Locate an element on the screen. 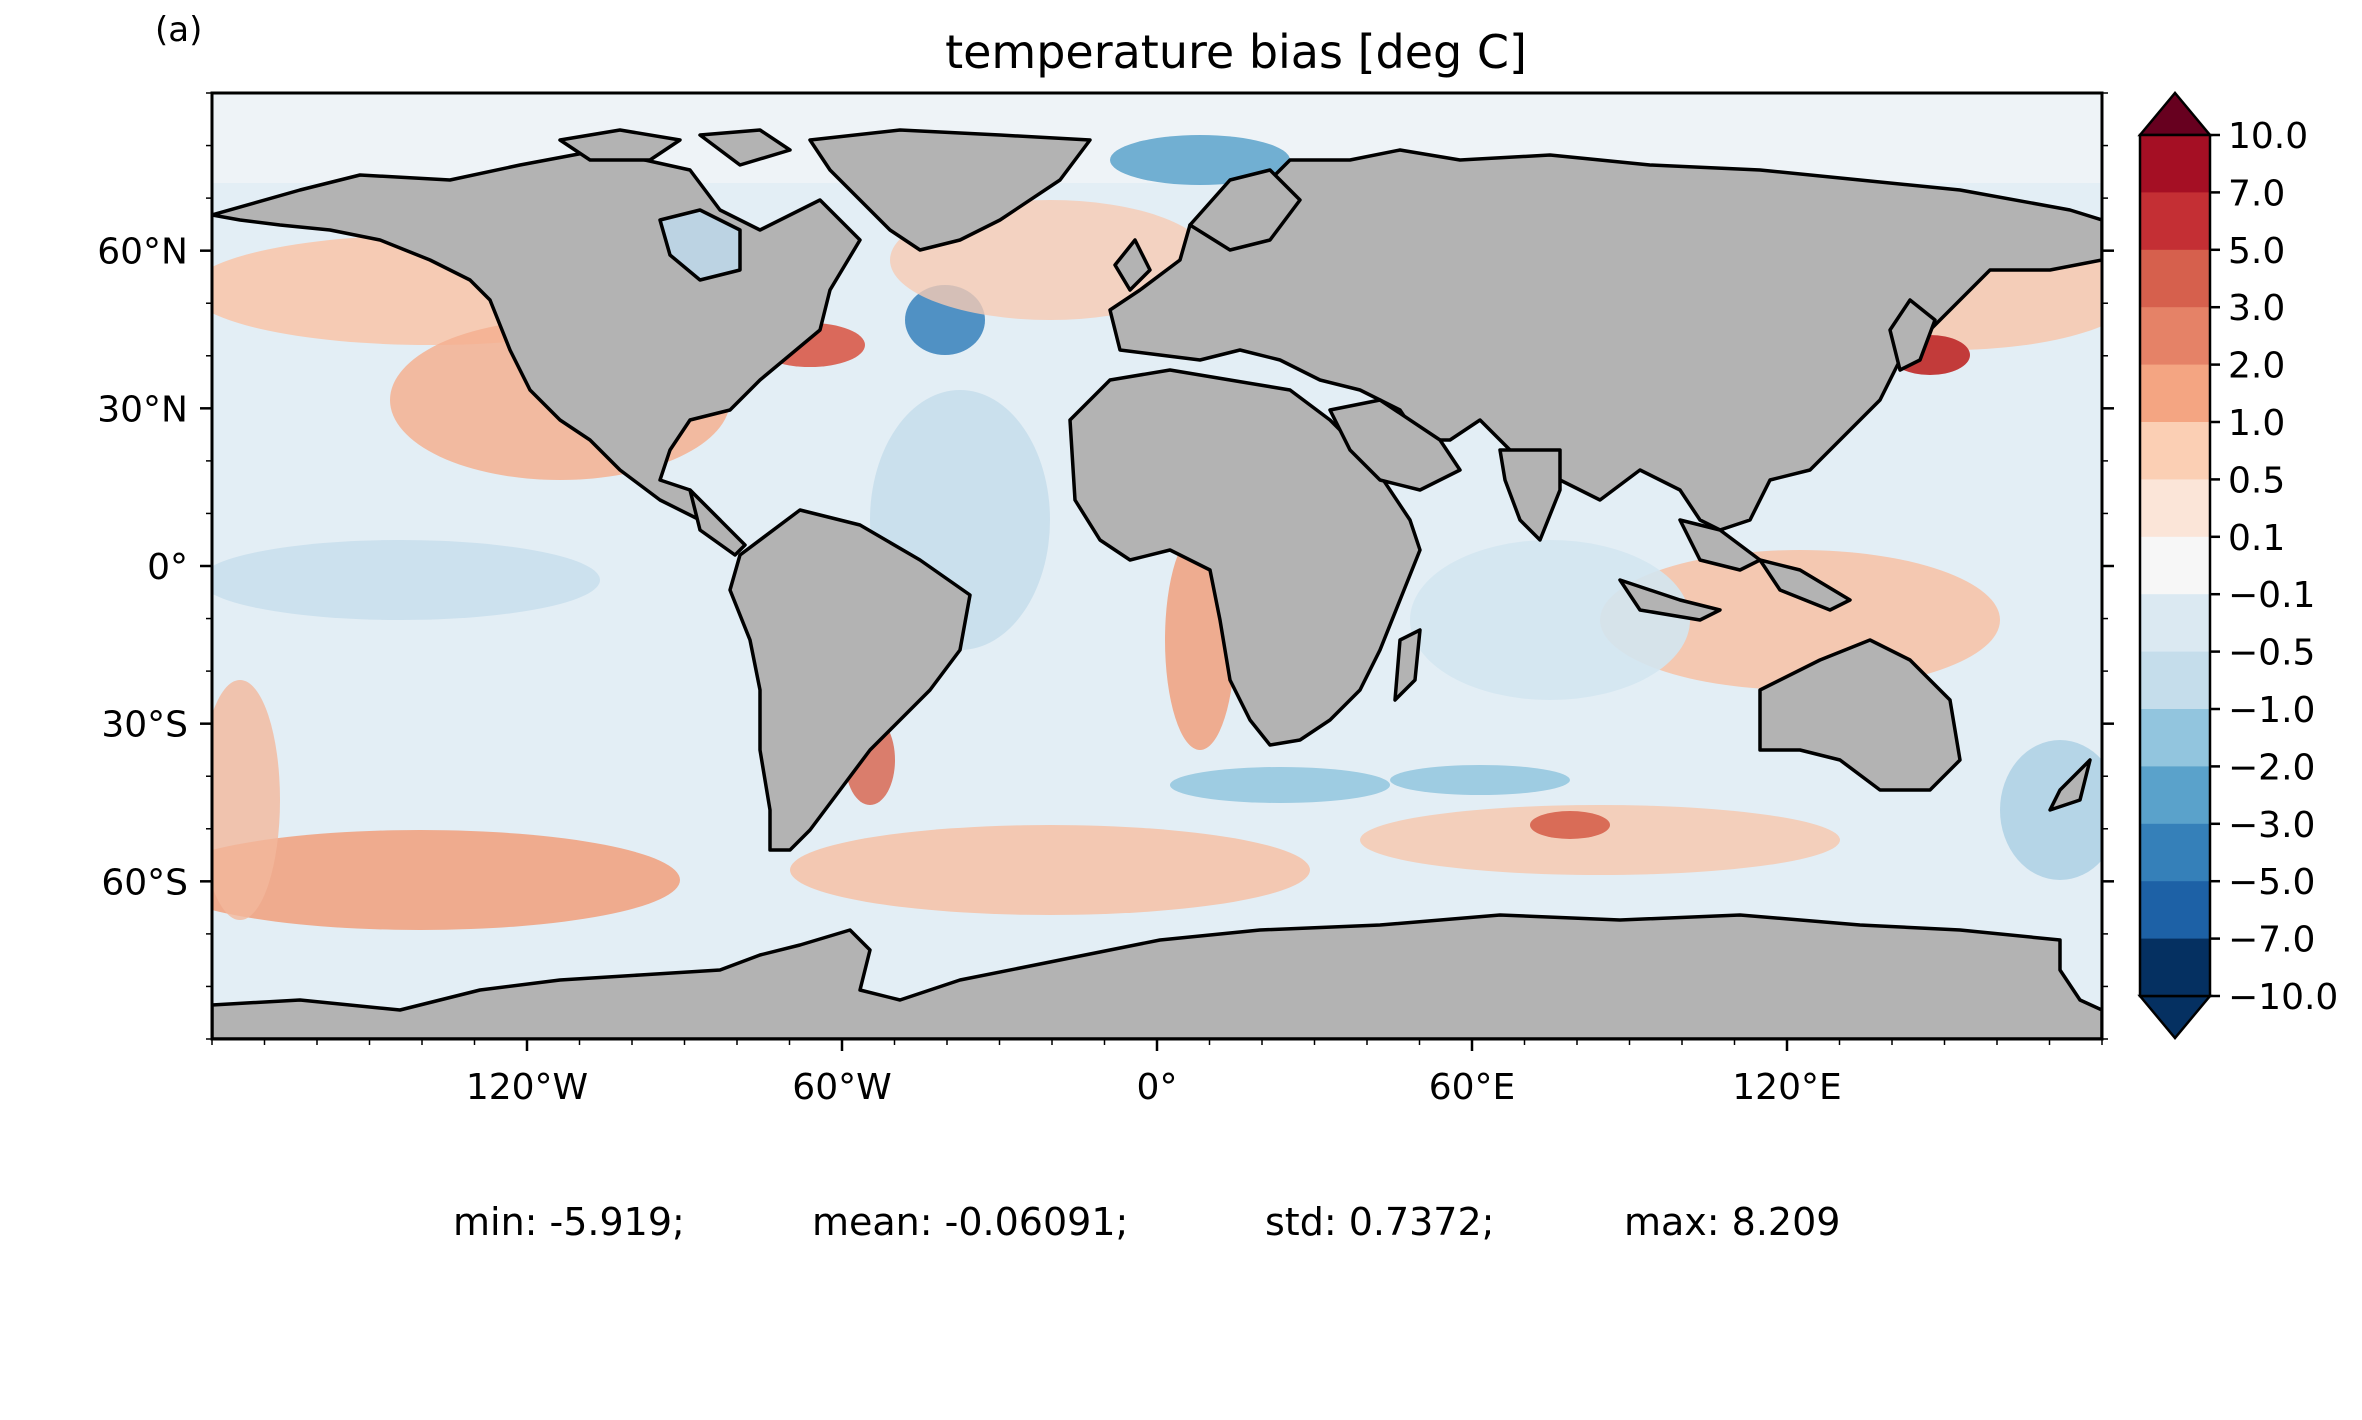 The height and width of the screenshot is (1420, 2362). map-title: temperature bias [deg C] is located at coordinates (1236, 52).